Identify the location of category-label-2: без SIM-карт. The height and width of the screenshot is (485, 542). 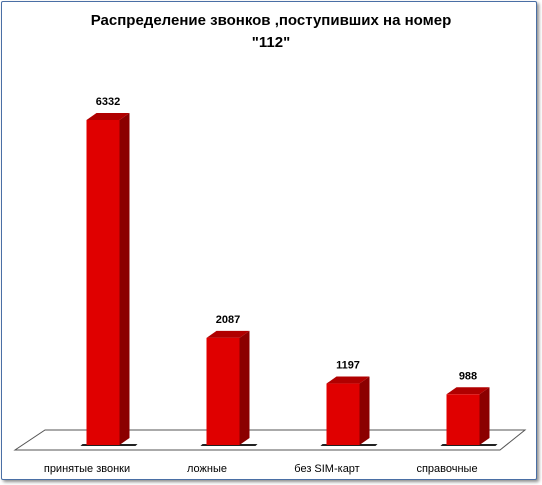
(326, 469).